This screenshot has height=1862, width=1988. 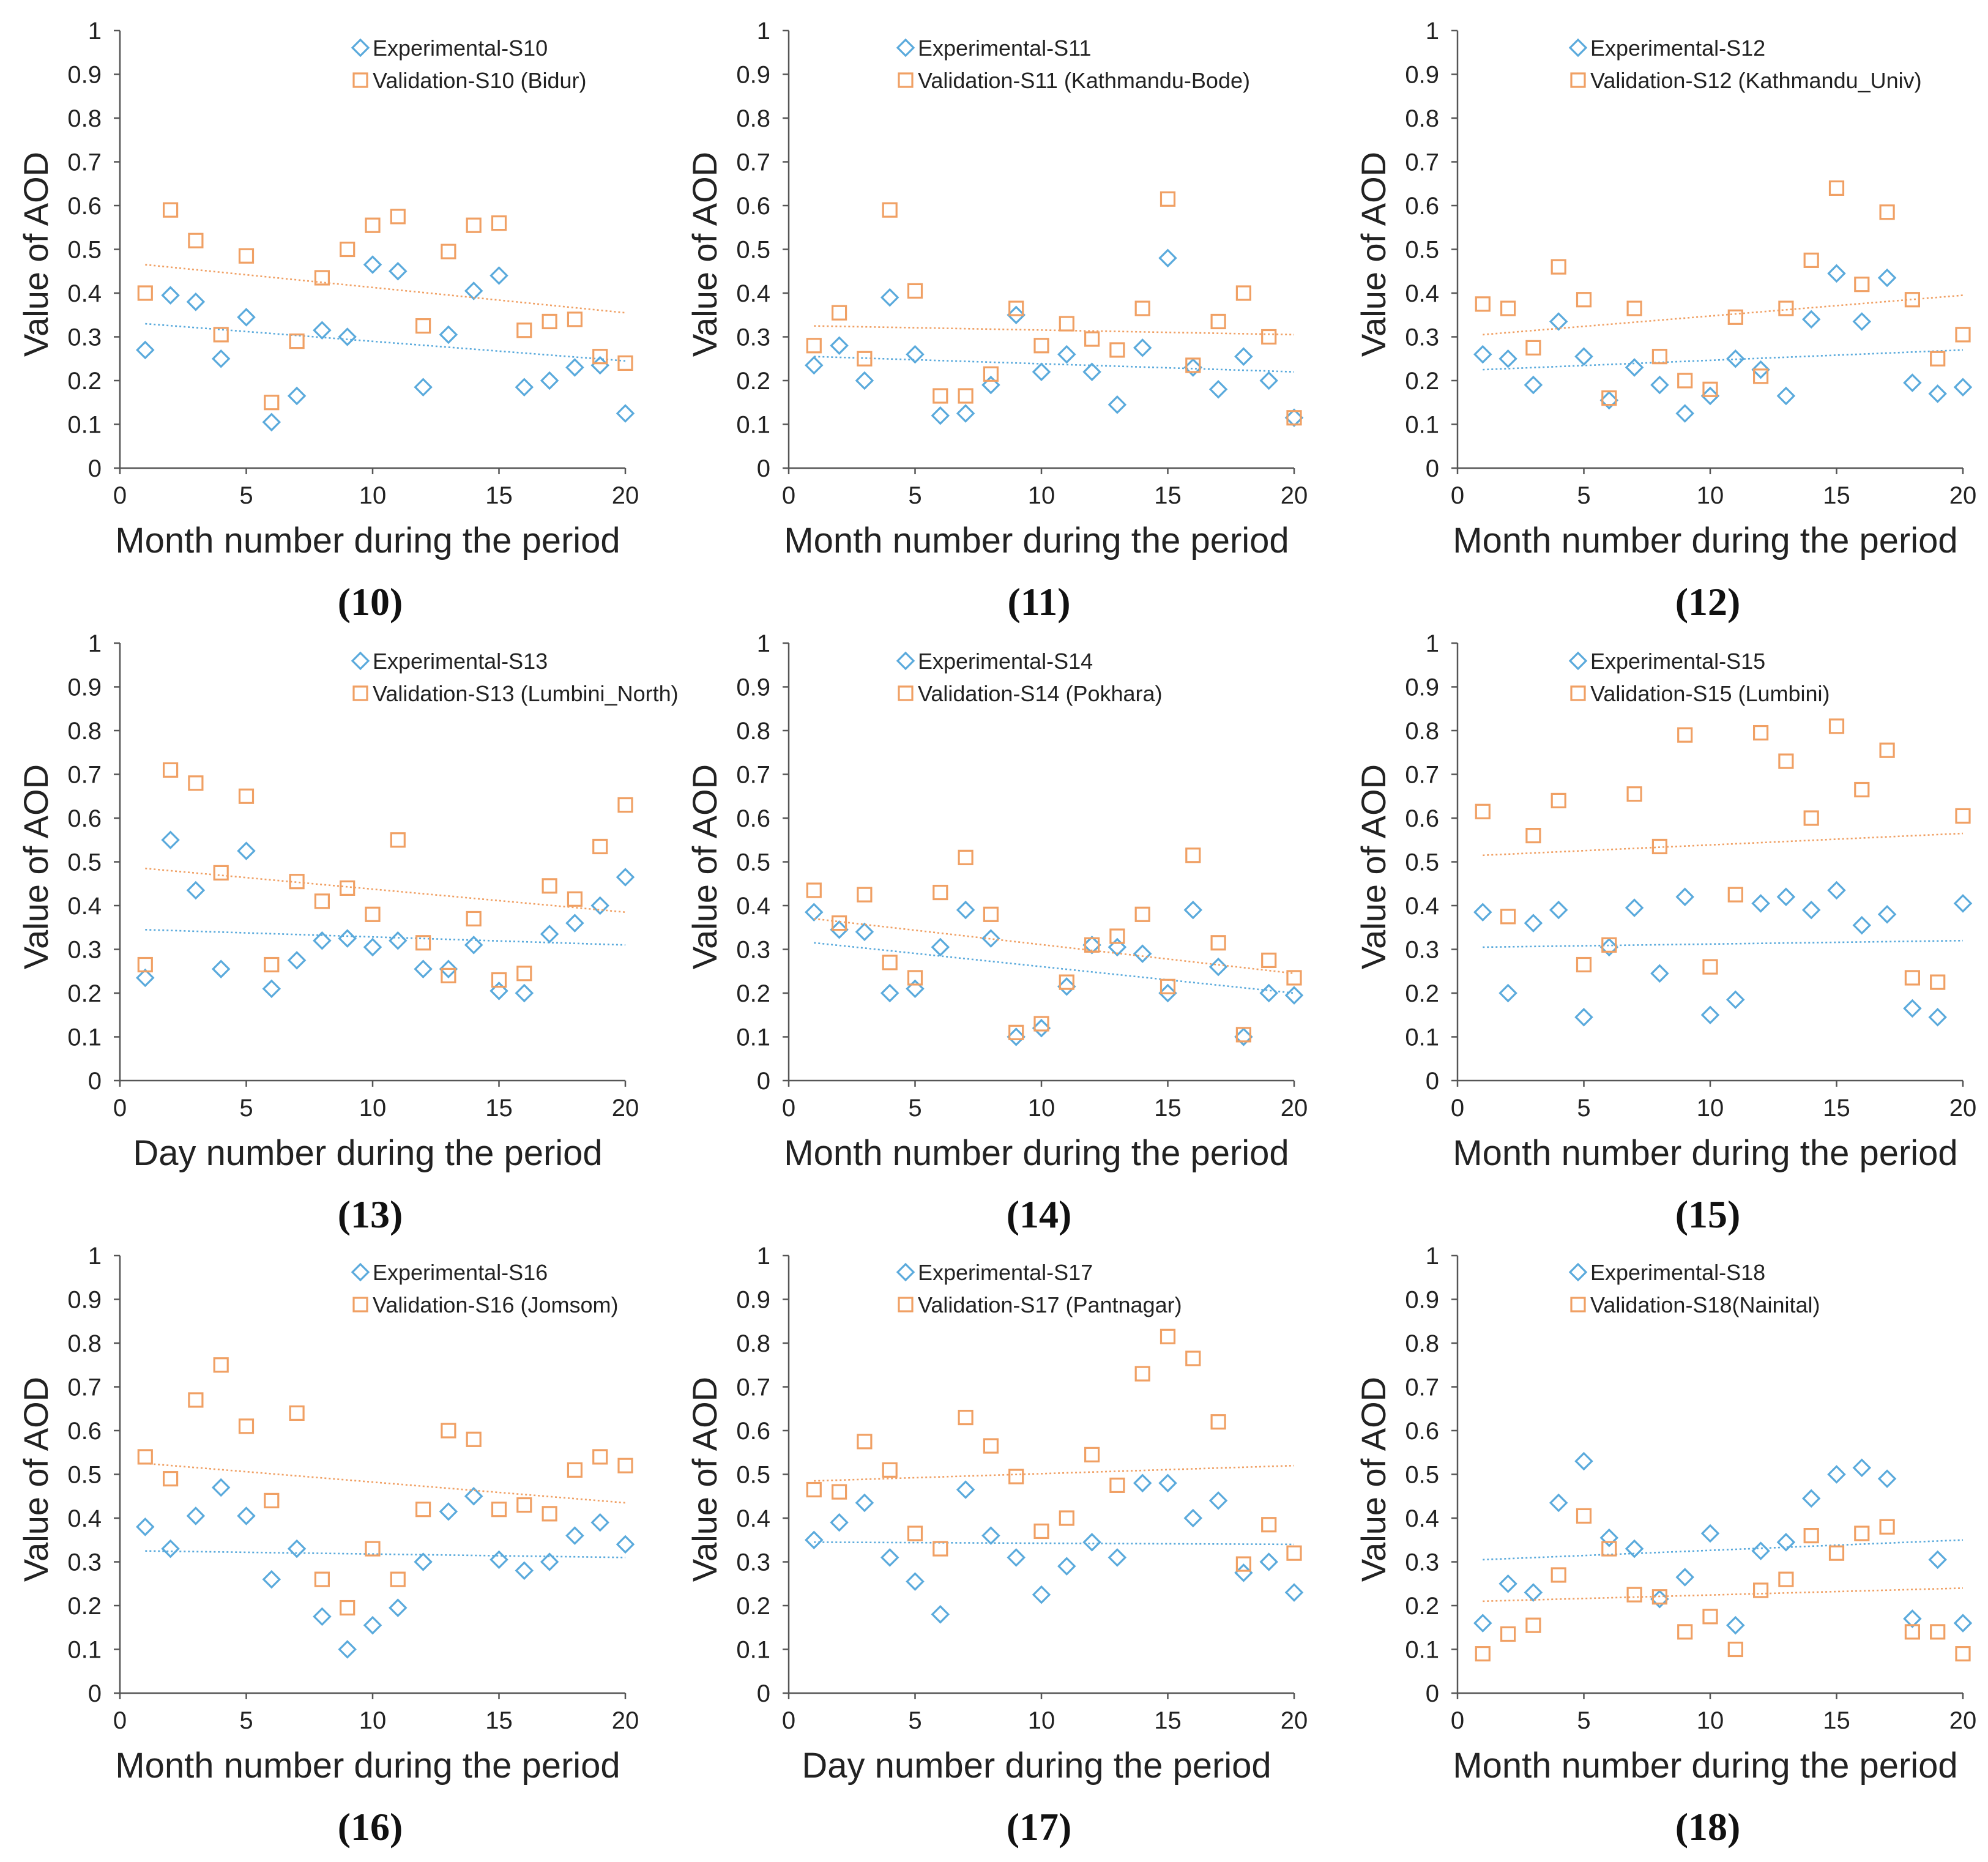 I want to click on legend-label: Validation-S11 (Kathmandu-Bode), so click(x=1084, y=81).